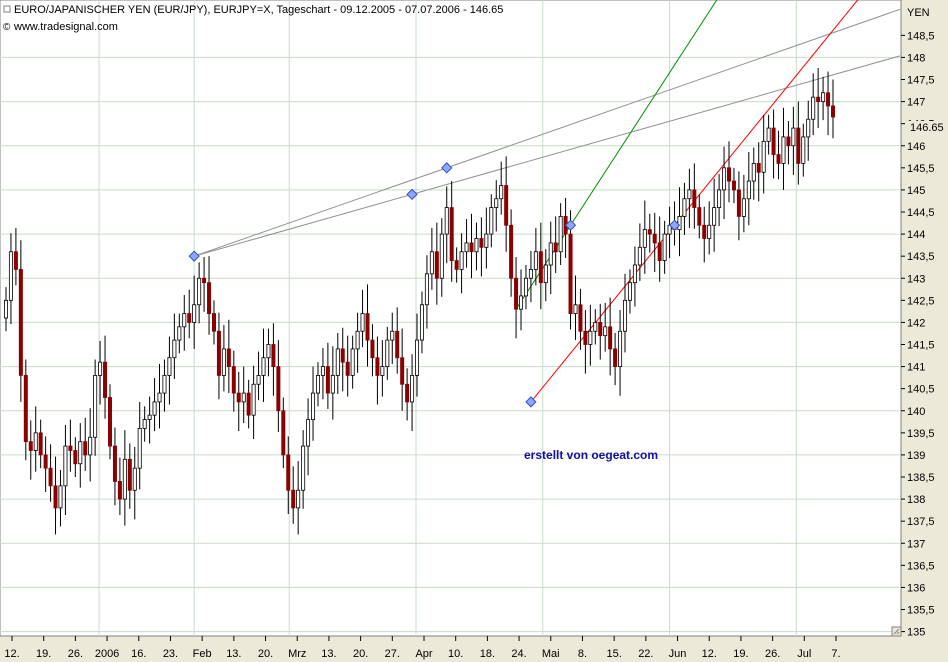 The height and width of the screenshot is (662, 948). I want to click on y-tick-label: 147,5, so click(921, 81).